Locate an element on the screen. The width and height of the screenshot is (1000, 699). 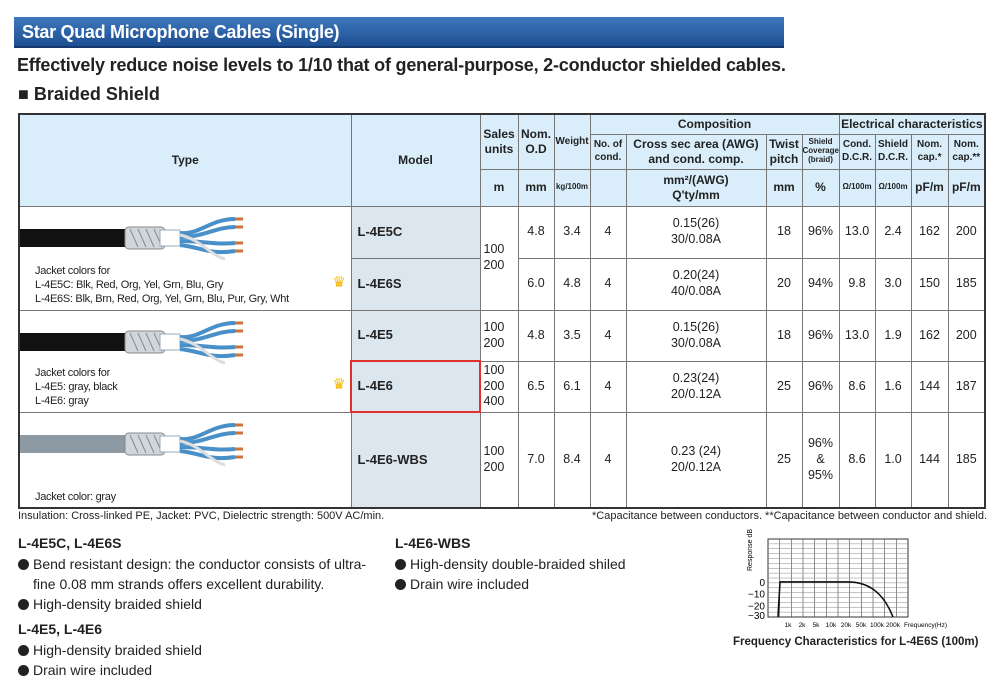
twist-cell: 25 is located at coordinates (784, 460).